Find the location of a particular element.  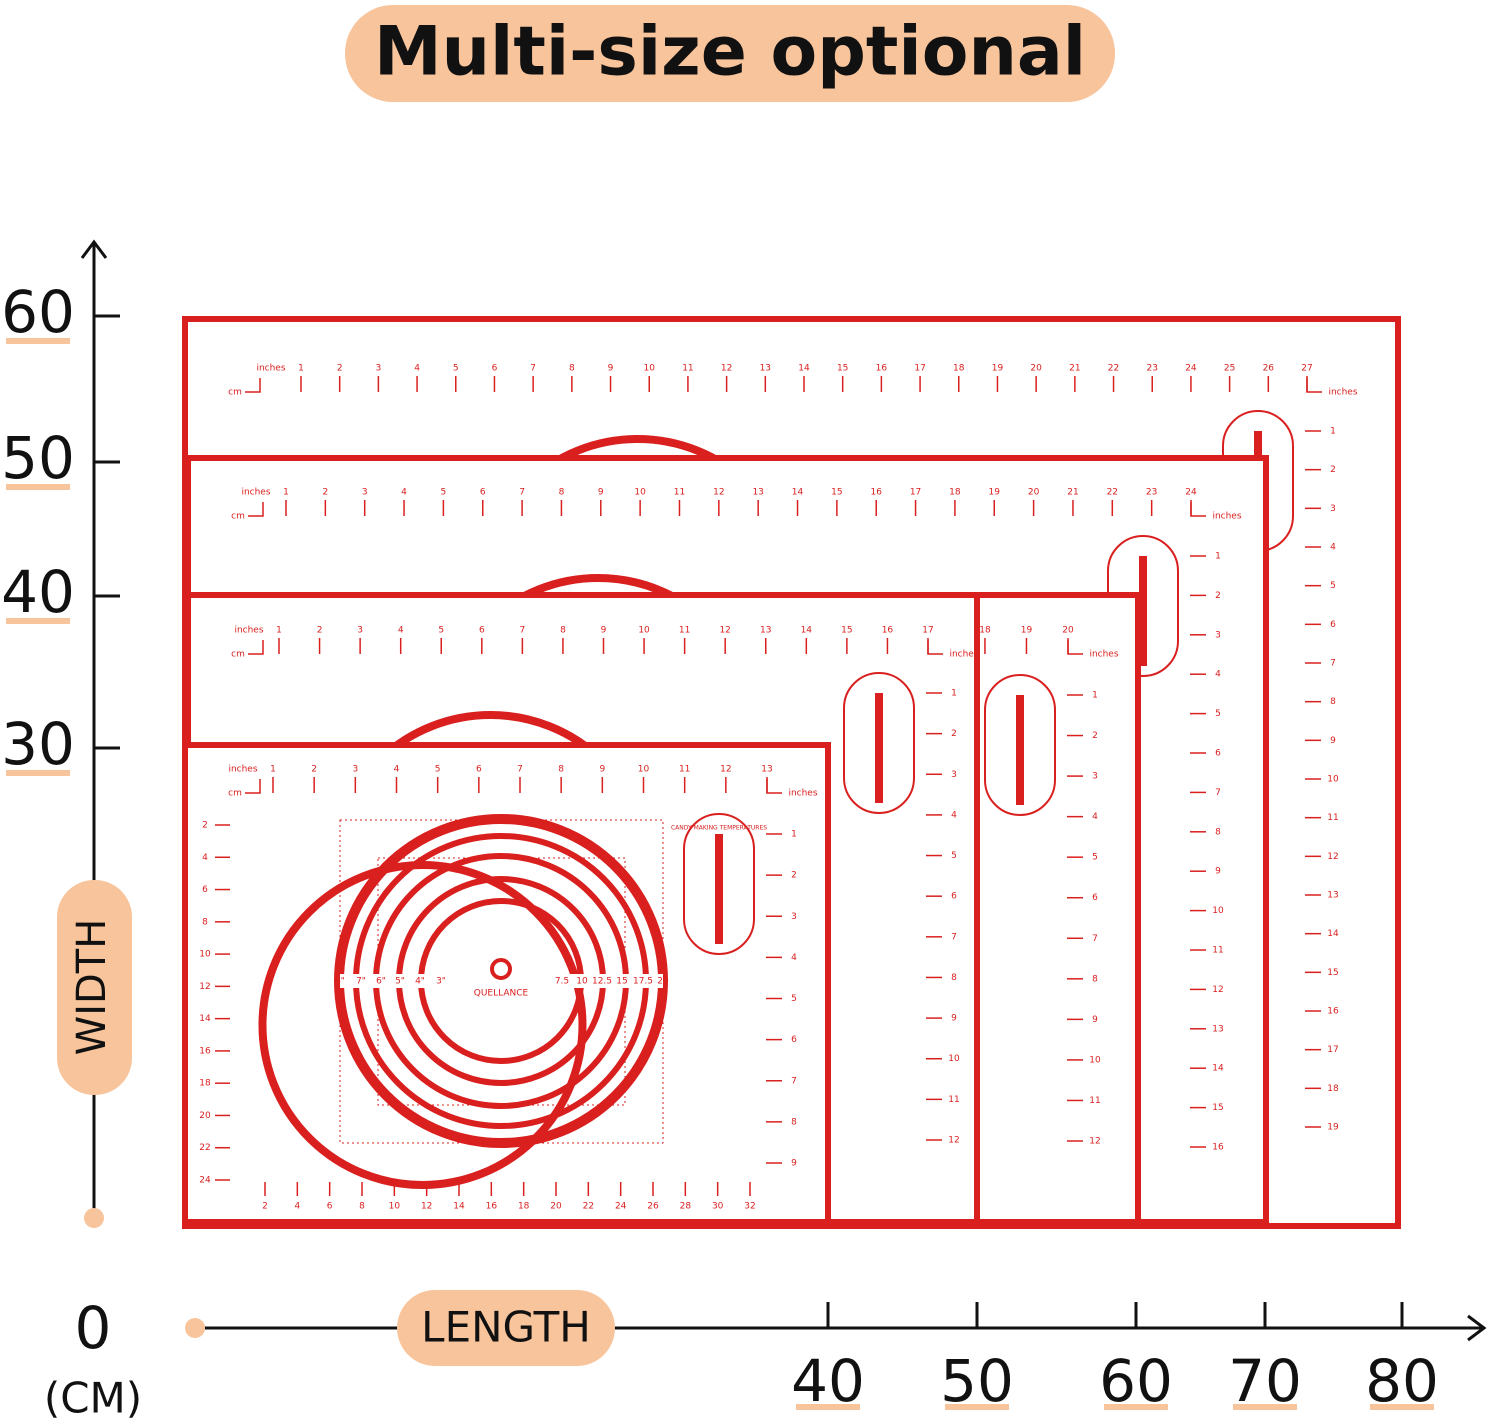

ruler-label: 22 is located at coordinates (204, 1148).